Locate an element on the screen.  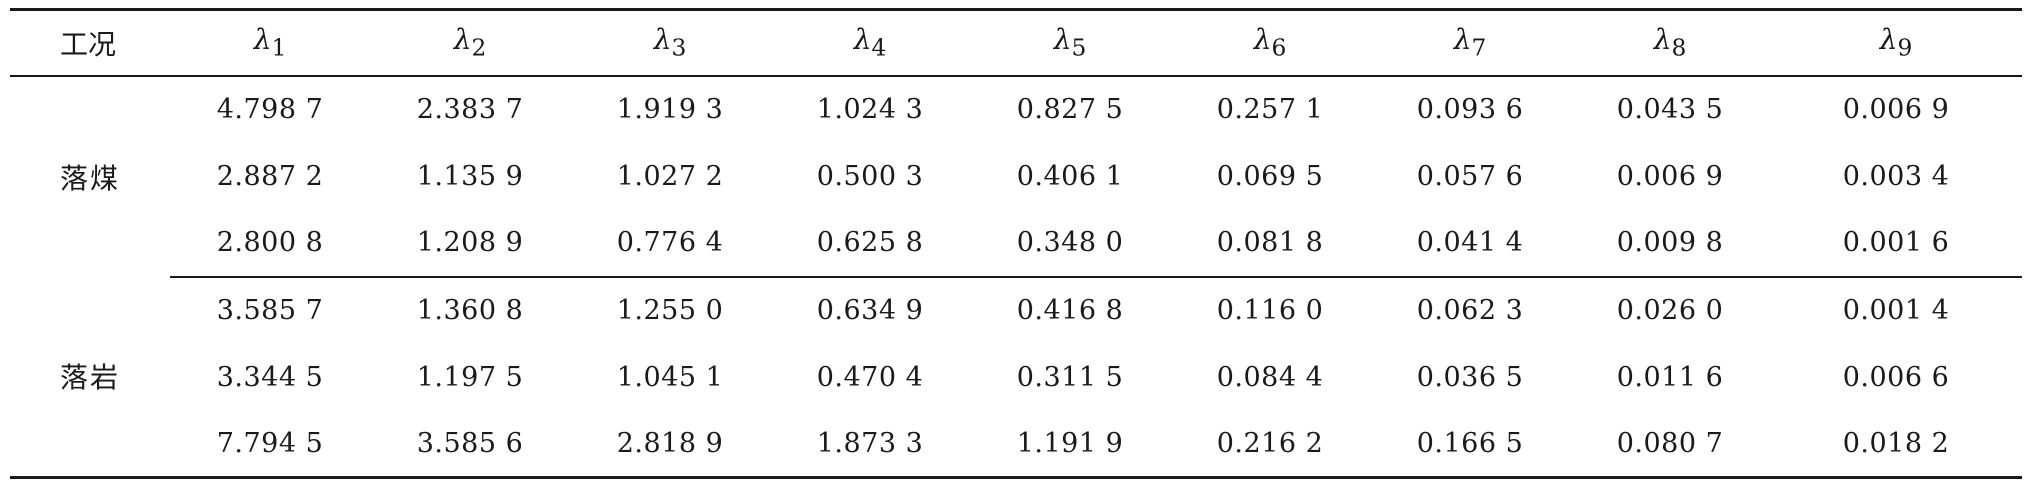
lambda-index: 9 is located at coordinates (1905, 48).